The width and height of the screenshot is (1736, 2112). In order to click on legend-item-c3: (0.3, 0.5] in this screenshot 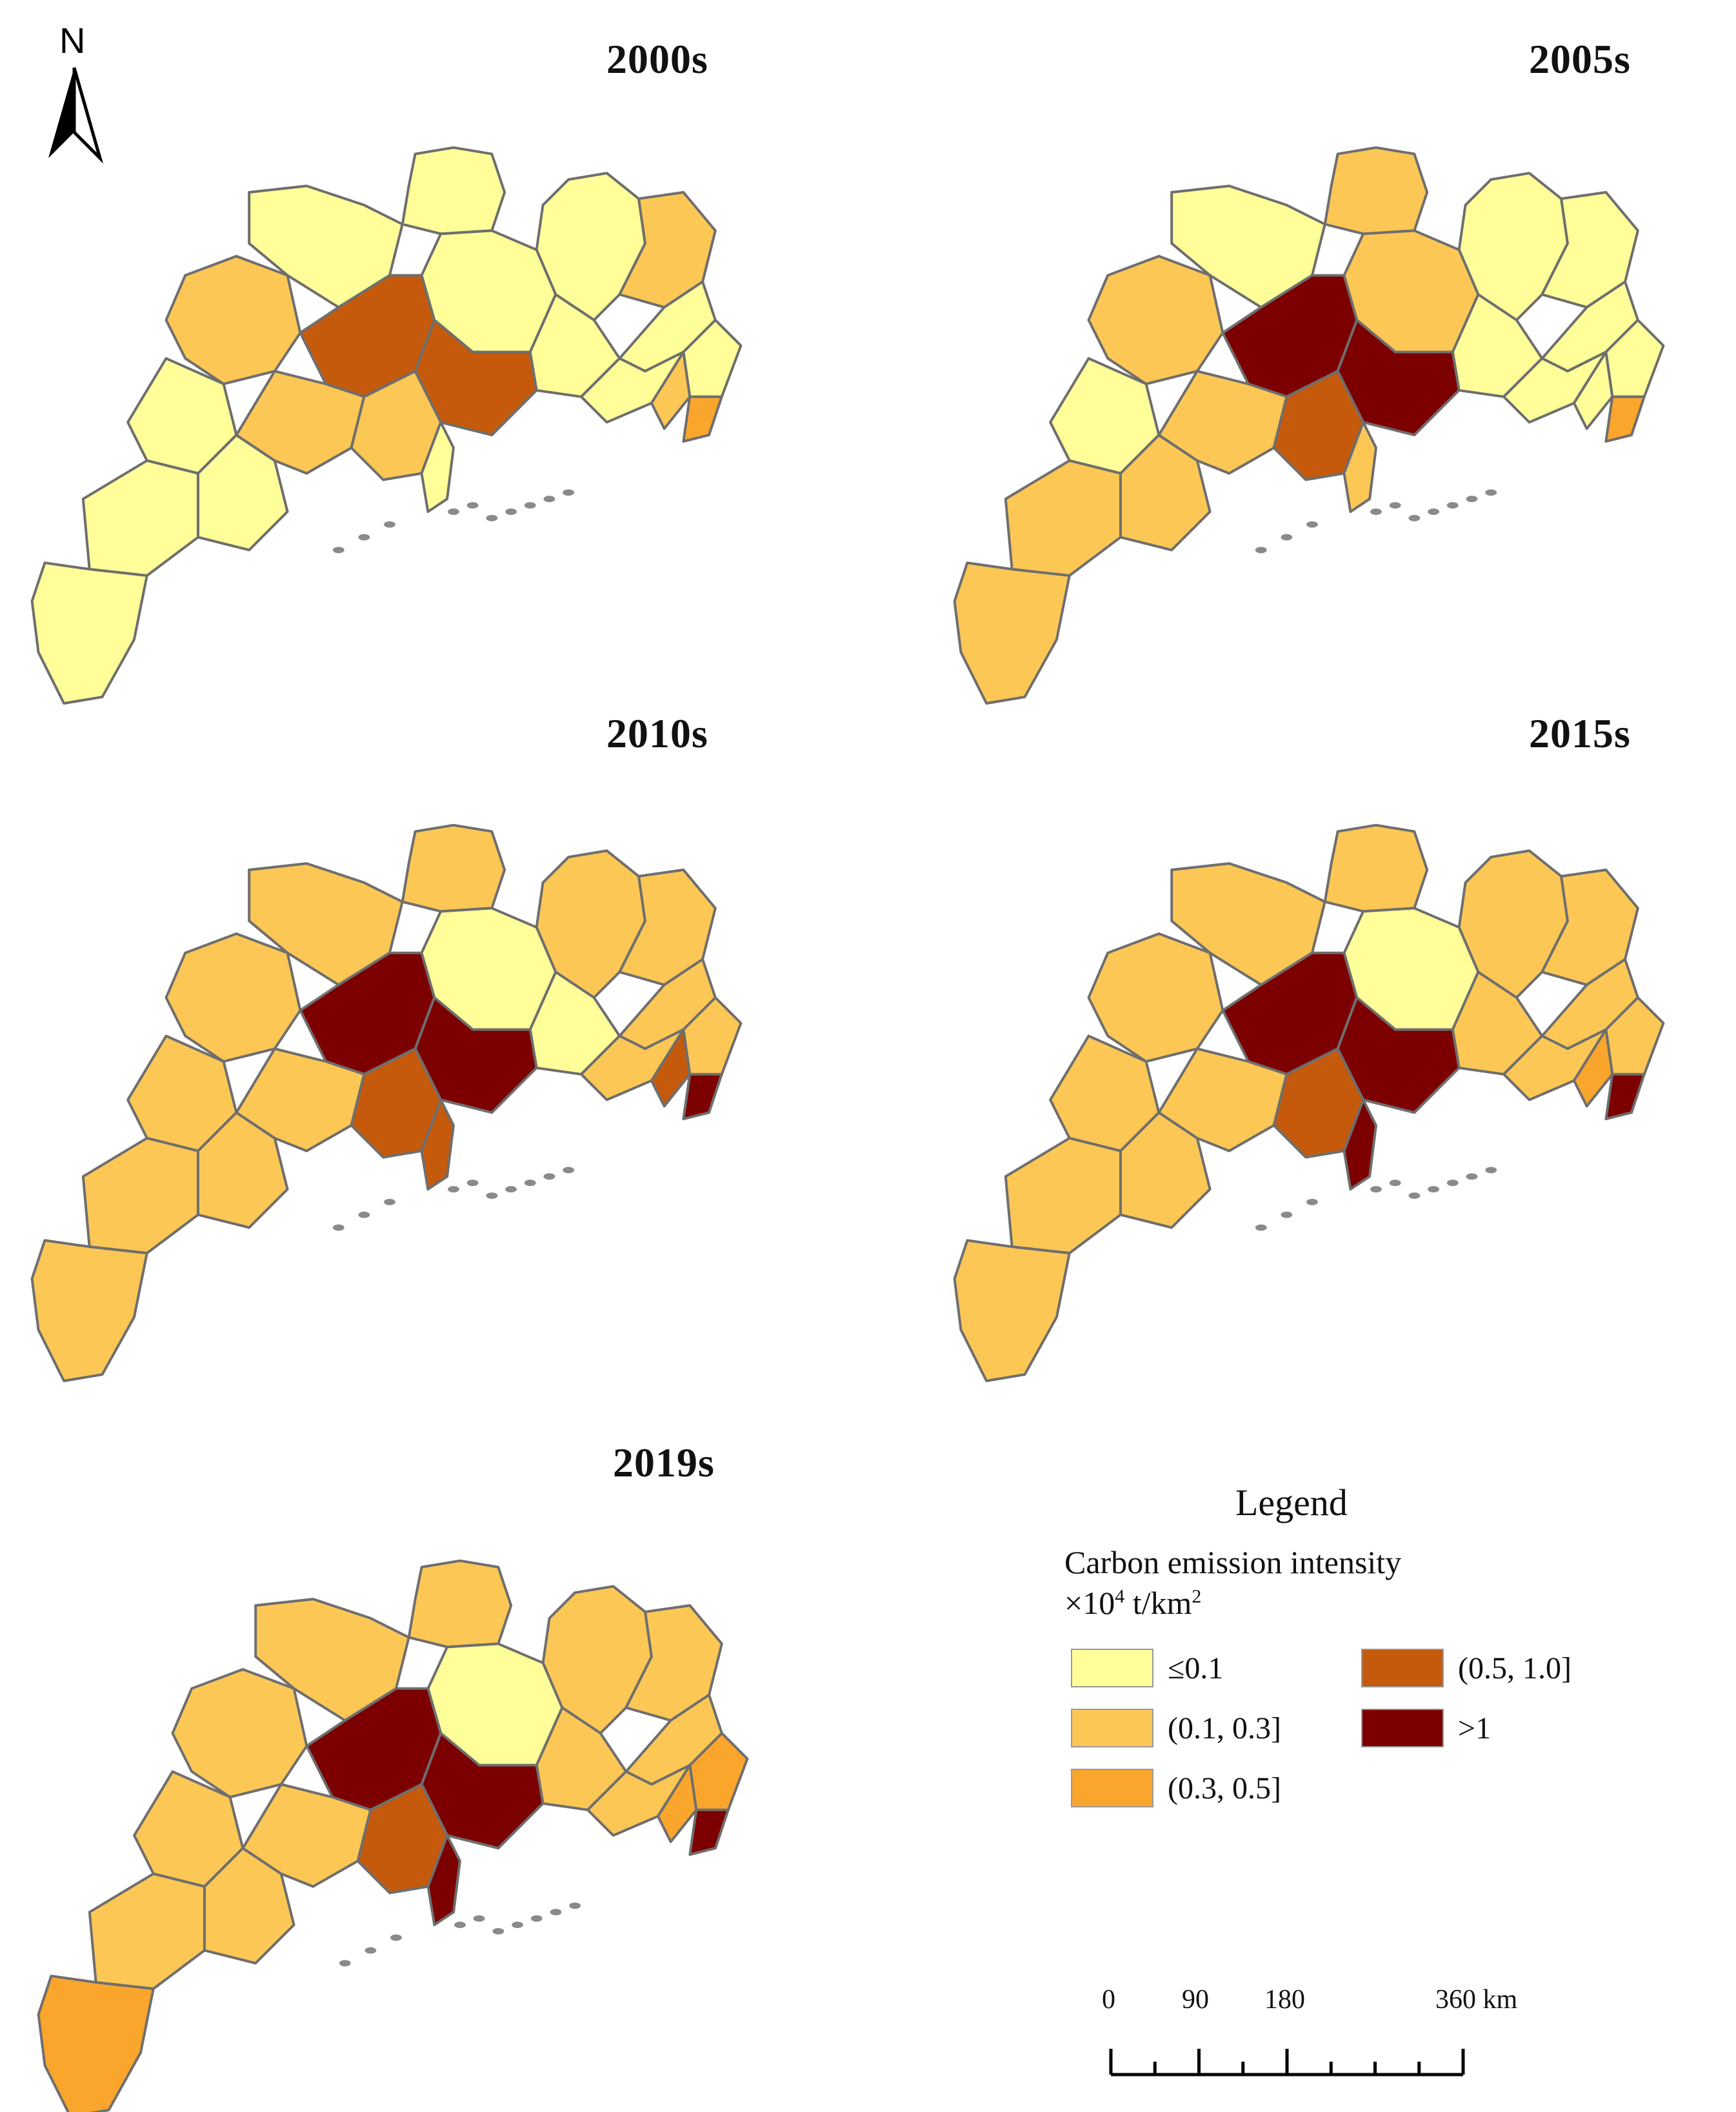, I will do `click(1176, 1788)`.